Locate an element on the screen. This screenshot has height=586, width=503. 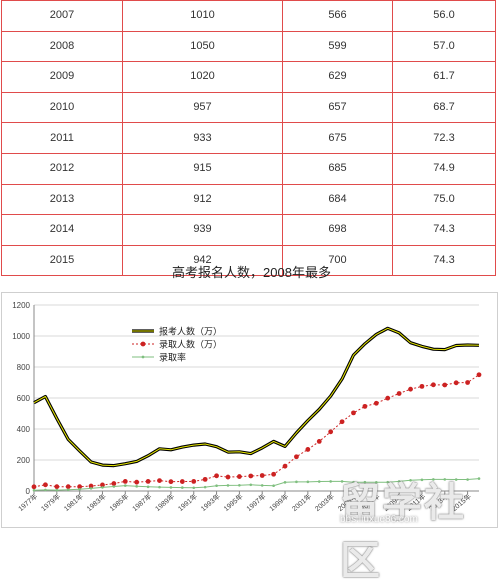
table-row: 2013 912 684 75.0 is located at coordinates (248, 199).